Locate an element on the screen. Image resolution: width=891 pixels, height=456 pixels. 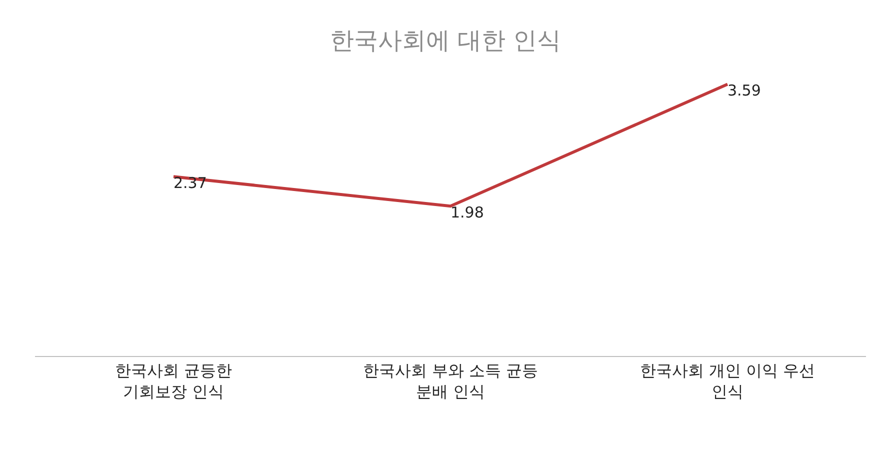
data-label: 2.37 is located at coordinates (190, 183).